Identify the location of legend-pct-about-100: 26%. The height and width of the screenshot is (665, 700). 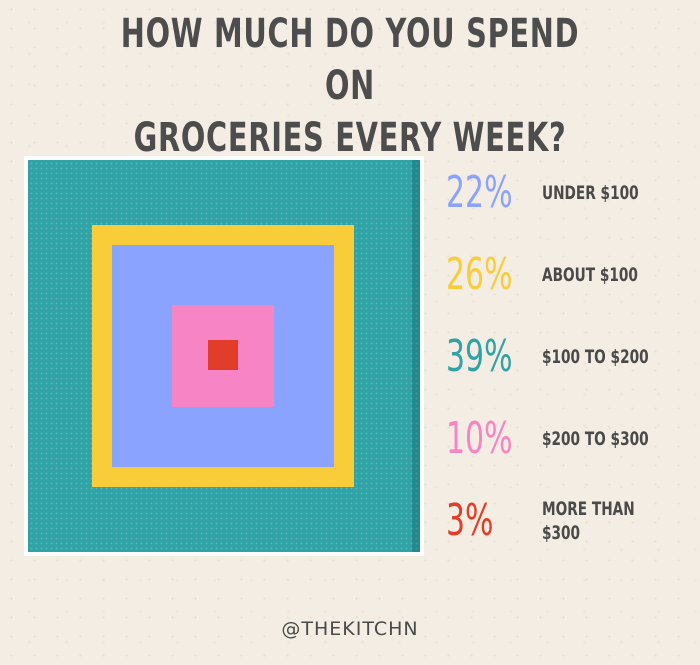
(479, 274).